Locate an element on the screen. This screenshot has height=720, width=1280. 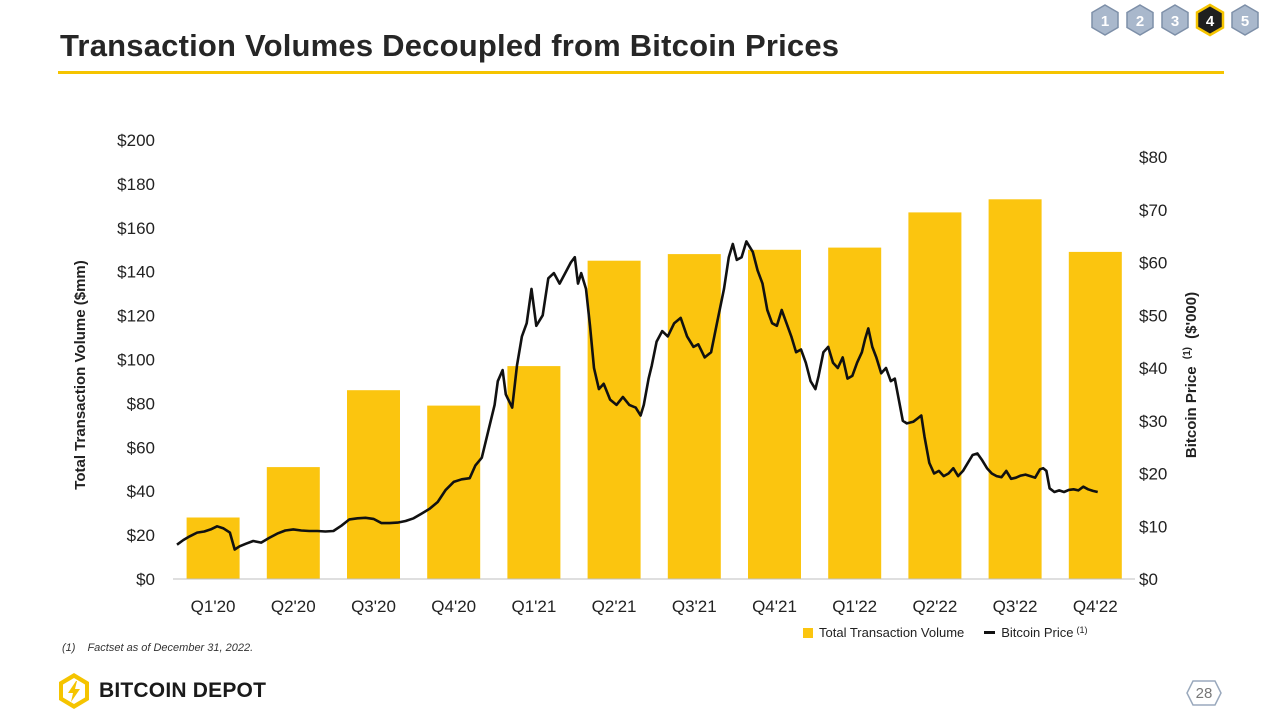
footnote: (1) Factset as of December 31, 2022. is located at coordinates (157, 648).